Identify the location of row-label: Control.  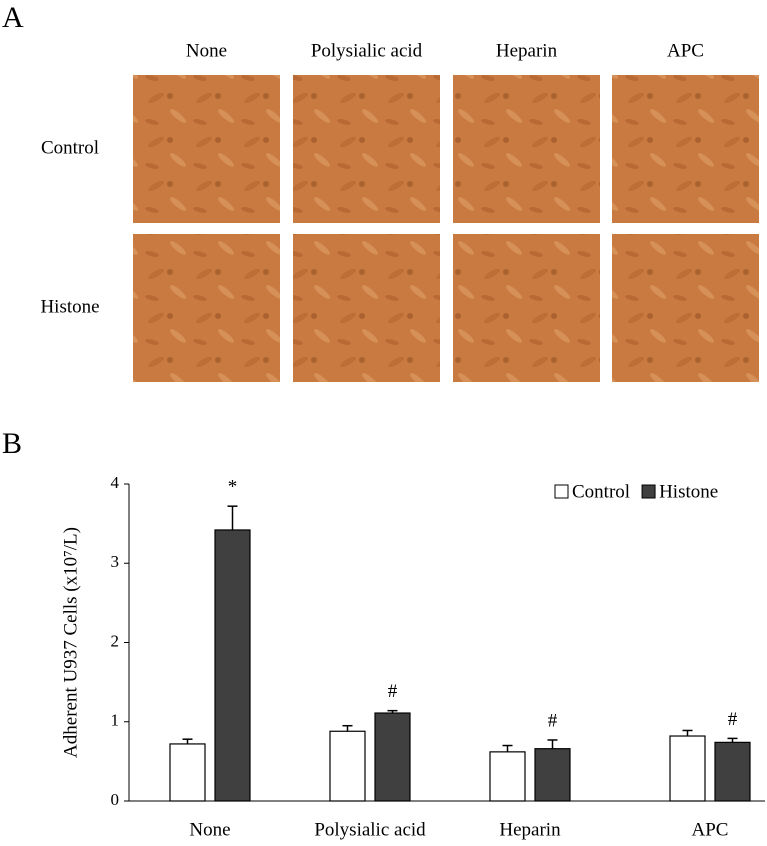
(70, 147).